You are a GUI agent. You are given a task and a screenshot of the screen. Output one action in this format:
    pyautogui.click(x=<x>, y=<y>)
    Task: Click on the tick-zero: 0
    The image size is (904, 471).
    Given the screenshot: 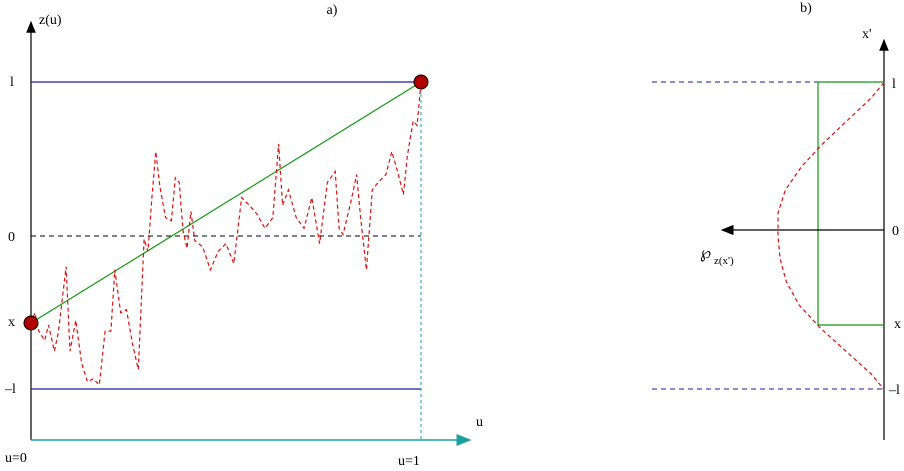 What is the action you would take?
    pyautogui.click(x=11, y=237)
    